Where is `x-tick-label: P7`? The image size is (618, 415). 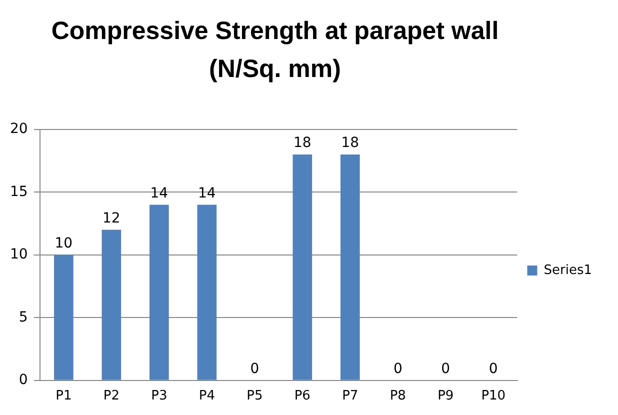 x-tick-label: P7 is located at coordinates (350, 396).